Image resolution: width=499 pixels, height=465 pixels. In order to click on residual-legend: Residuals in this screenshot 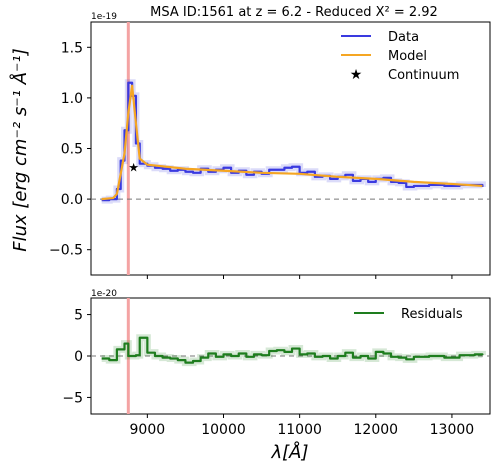, I will do `click(408, 314)`.